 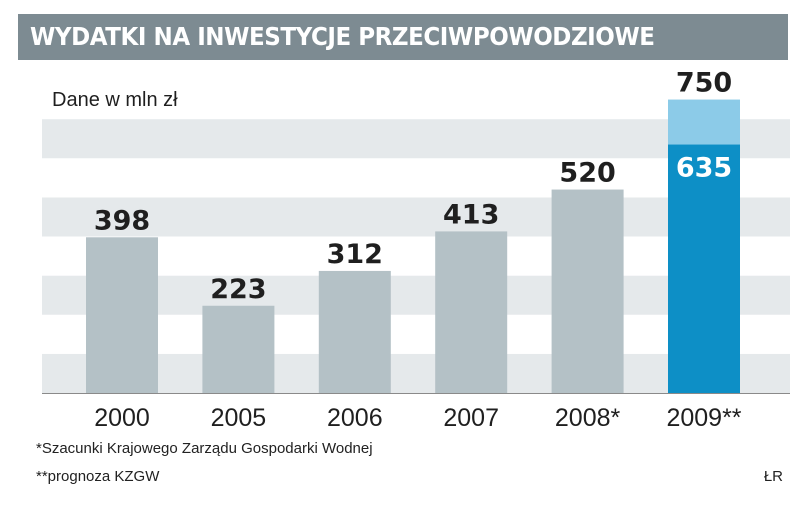 I want to click on value-label: 750, so click(x=704, y=83).